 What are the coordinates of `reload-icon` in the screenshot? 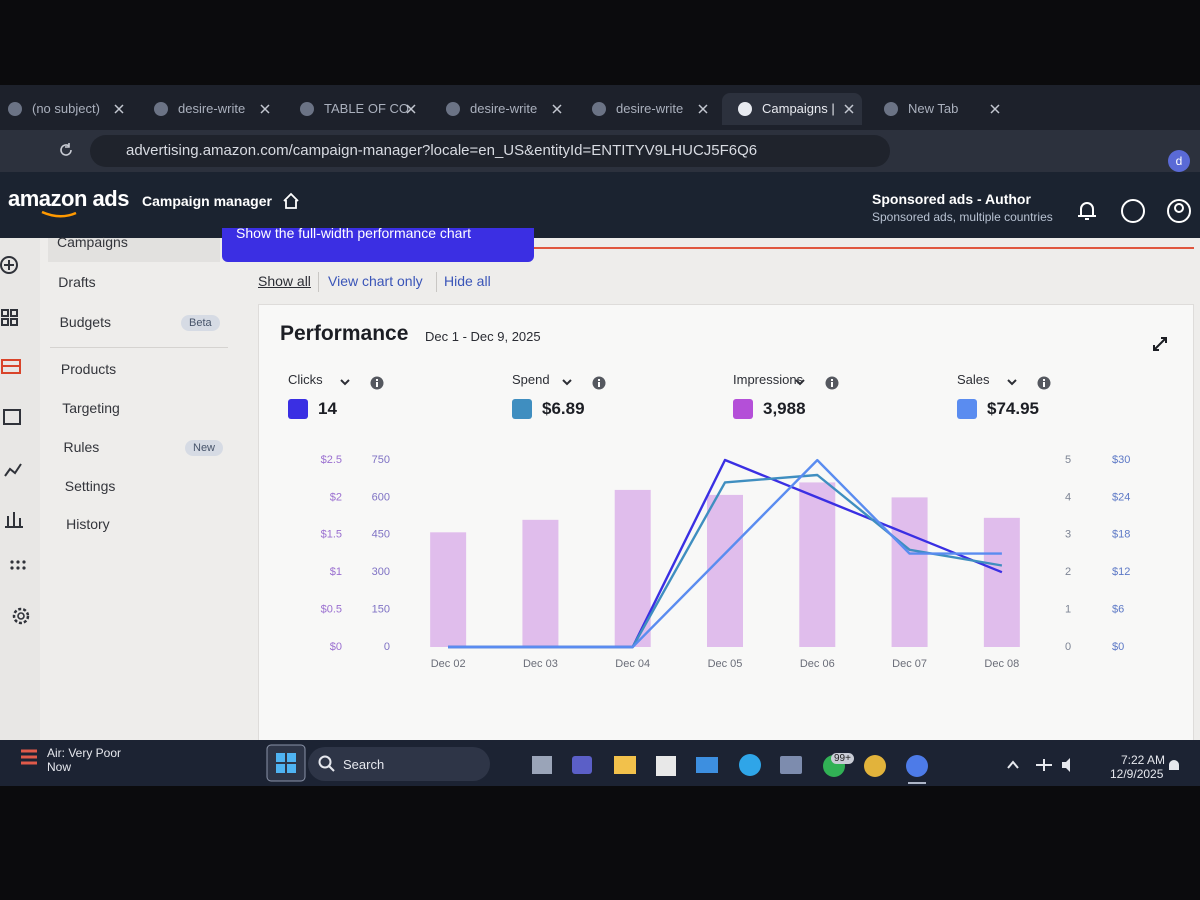 It's located at (66, 150).